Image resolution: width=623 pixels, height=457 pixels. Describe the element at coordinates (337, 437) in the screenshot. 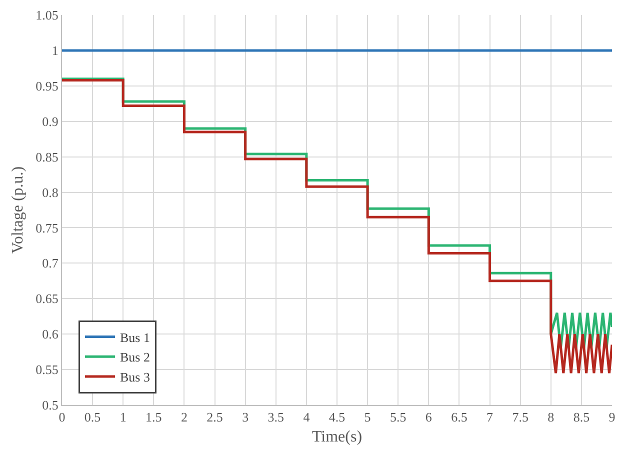

I see `x-axis-title: Time(s)` at that location.